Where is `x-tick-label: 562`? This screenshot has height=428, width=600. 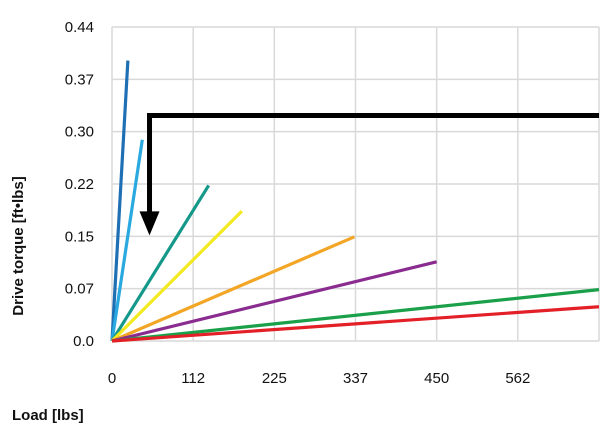
x-tick-label: 562 is located at coordinates (517, 378).